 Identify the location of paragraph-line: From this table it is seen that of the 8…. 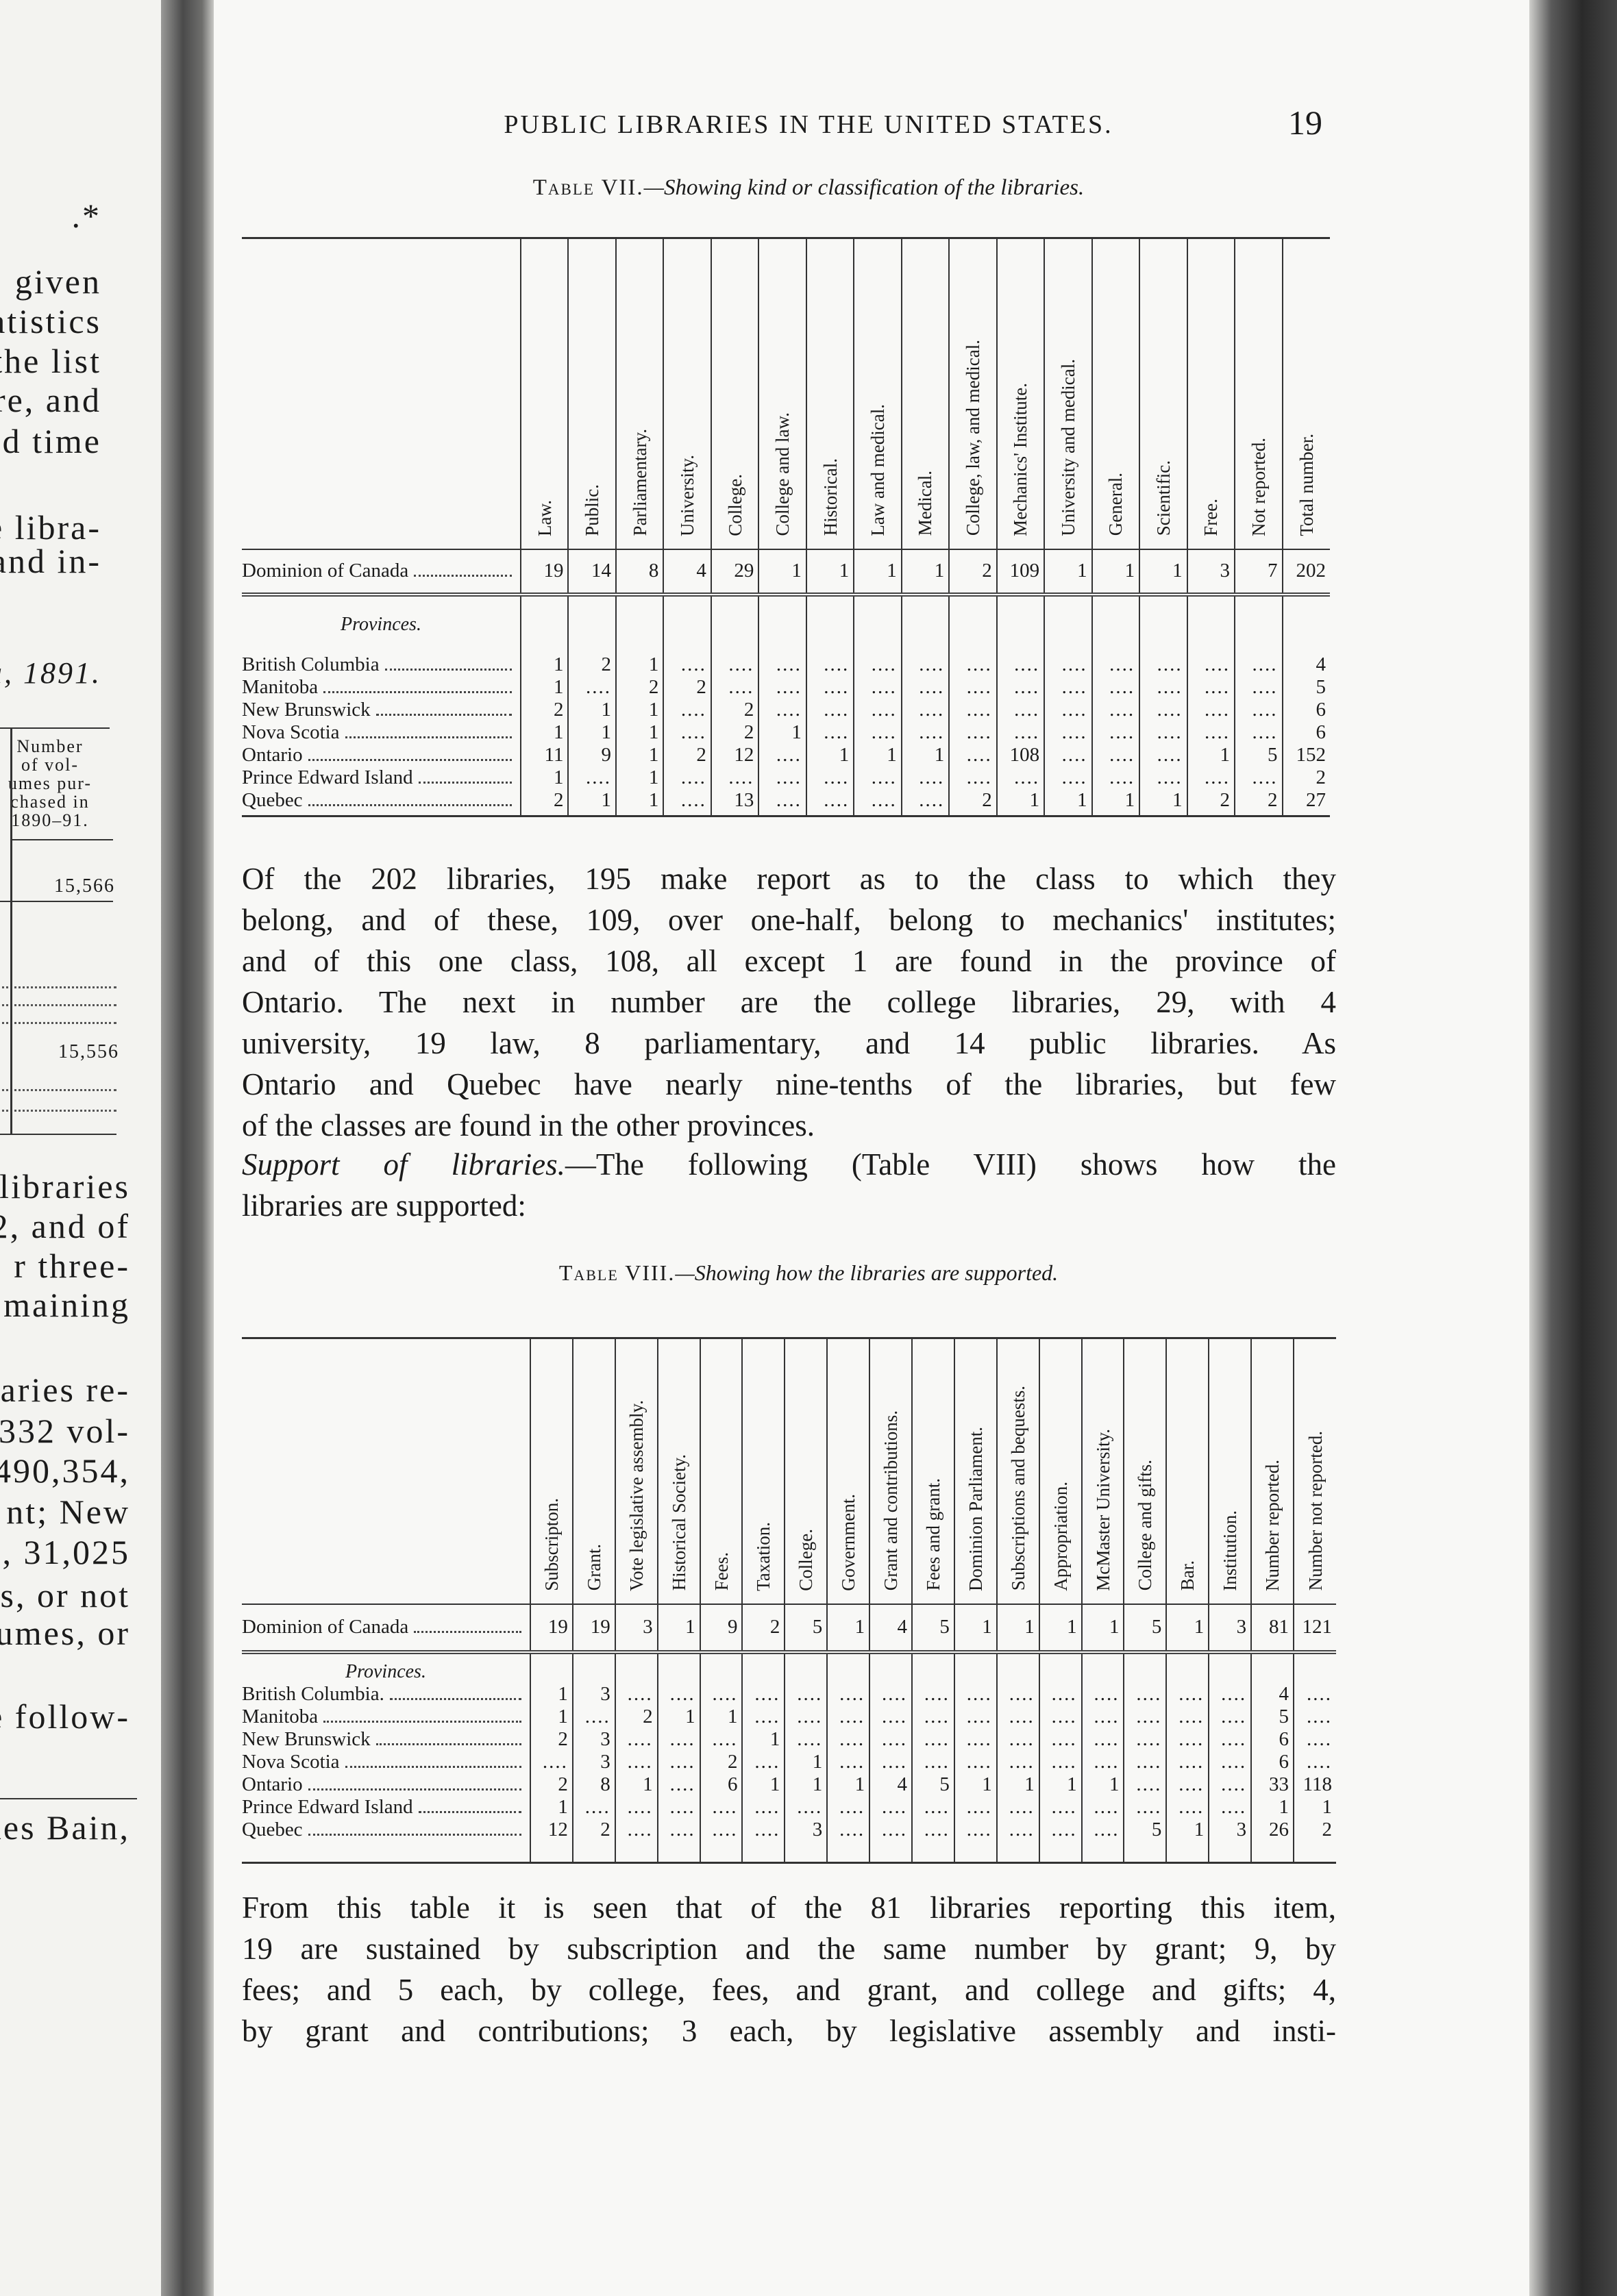
(789, 1908).